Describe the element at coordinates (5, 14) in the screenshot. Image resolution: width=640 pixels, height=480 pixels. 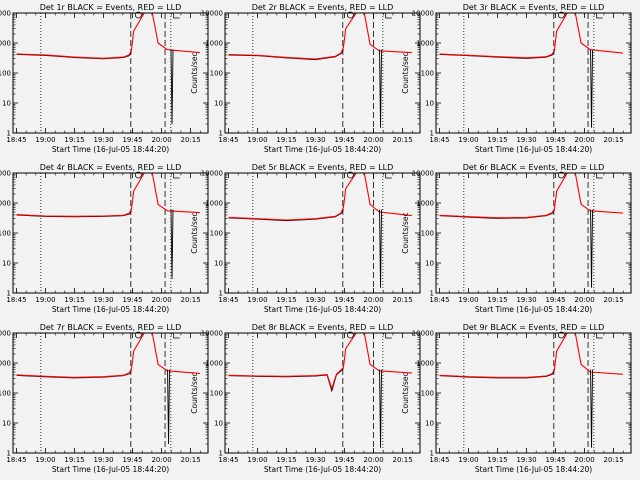
I see `chart-1-ytick-label: 10000` at that location.